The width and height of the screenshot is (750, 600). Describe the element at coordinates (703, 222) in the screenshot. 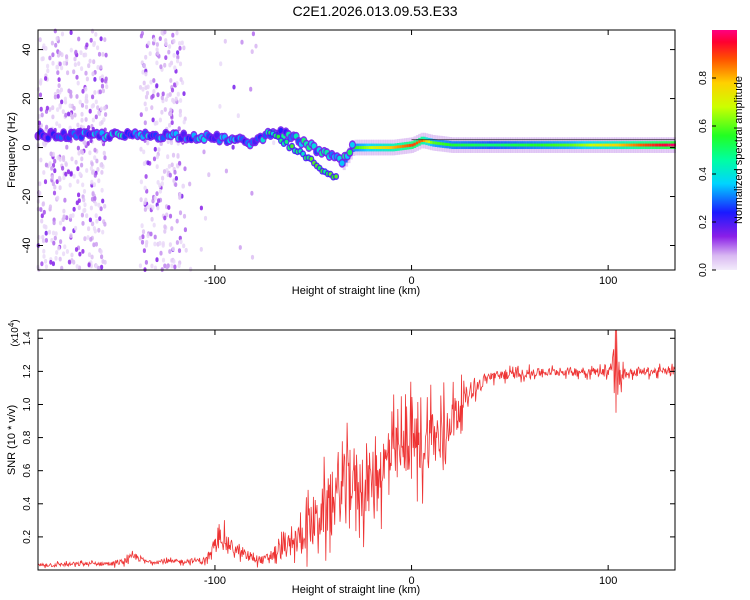

I see `colorbar-tick-label: 0.2` at that location.